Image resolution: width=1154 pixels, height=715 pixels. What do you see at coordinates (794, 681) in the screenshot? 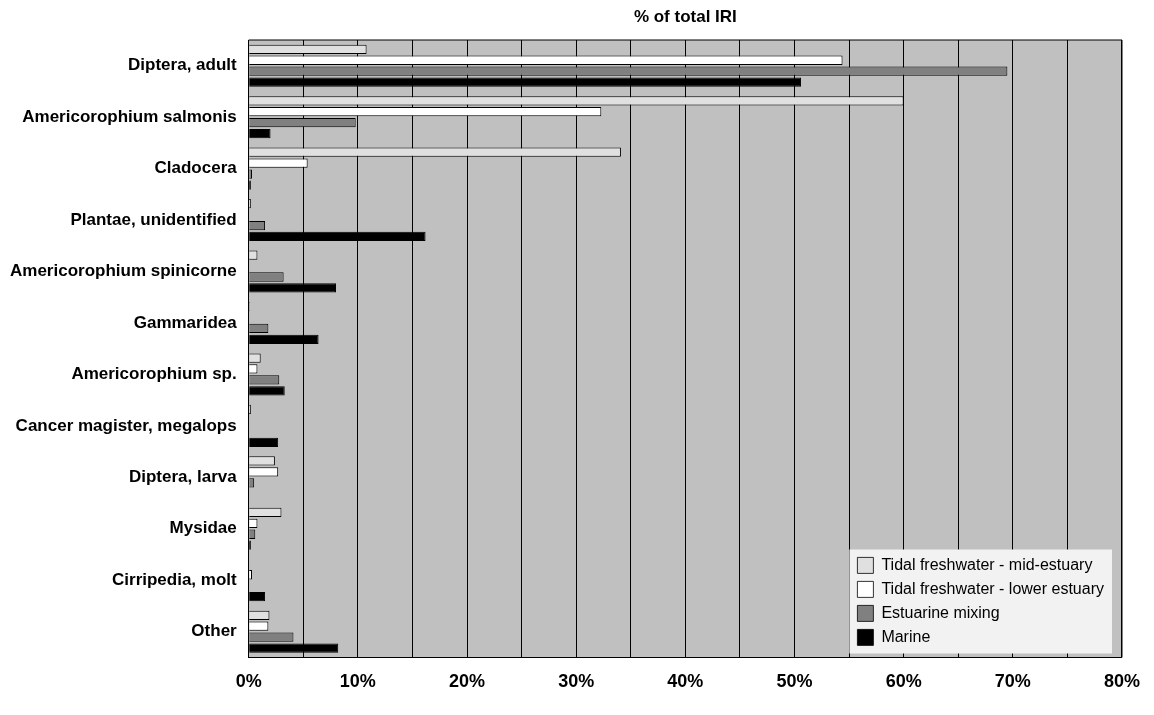
I see `x-tick-label: 50%` at bounding box center [794, 681].